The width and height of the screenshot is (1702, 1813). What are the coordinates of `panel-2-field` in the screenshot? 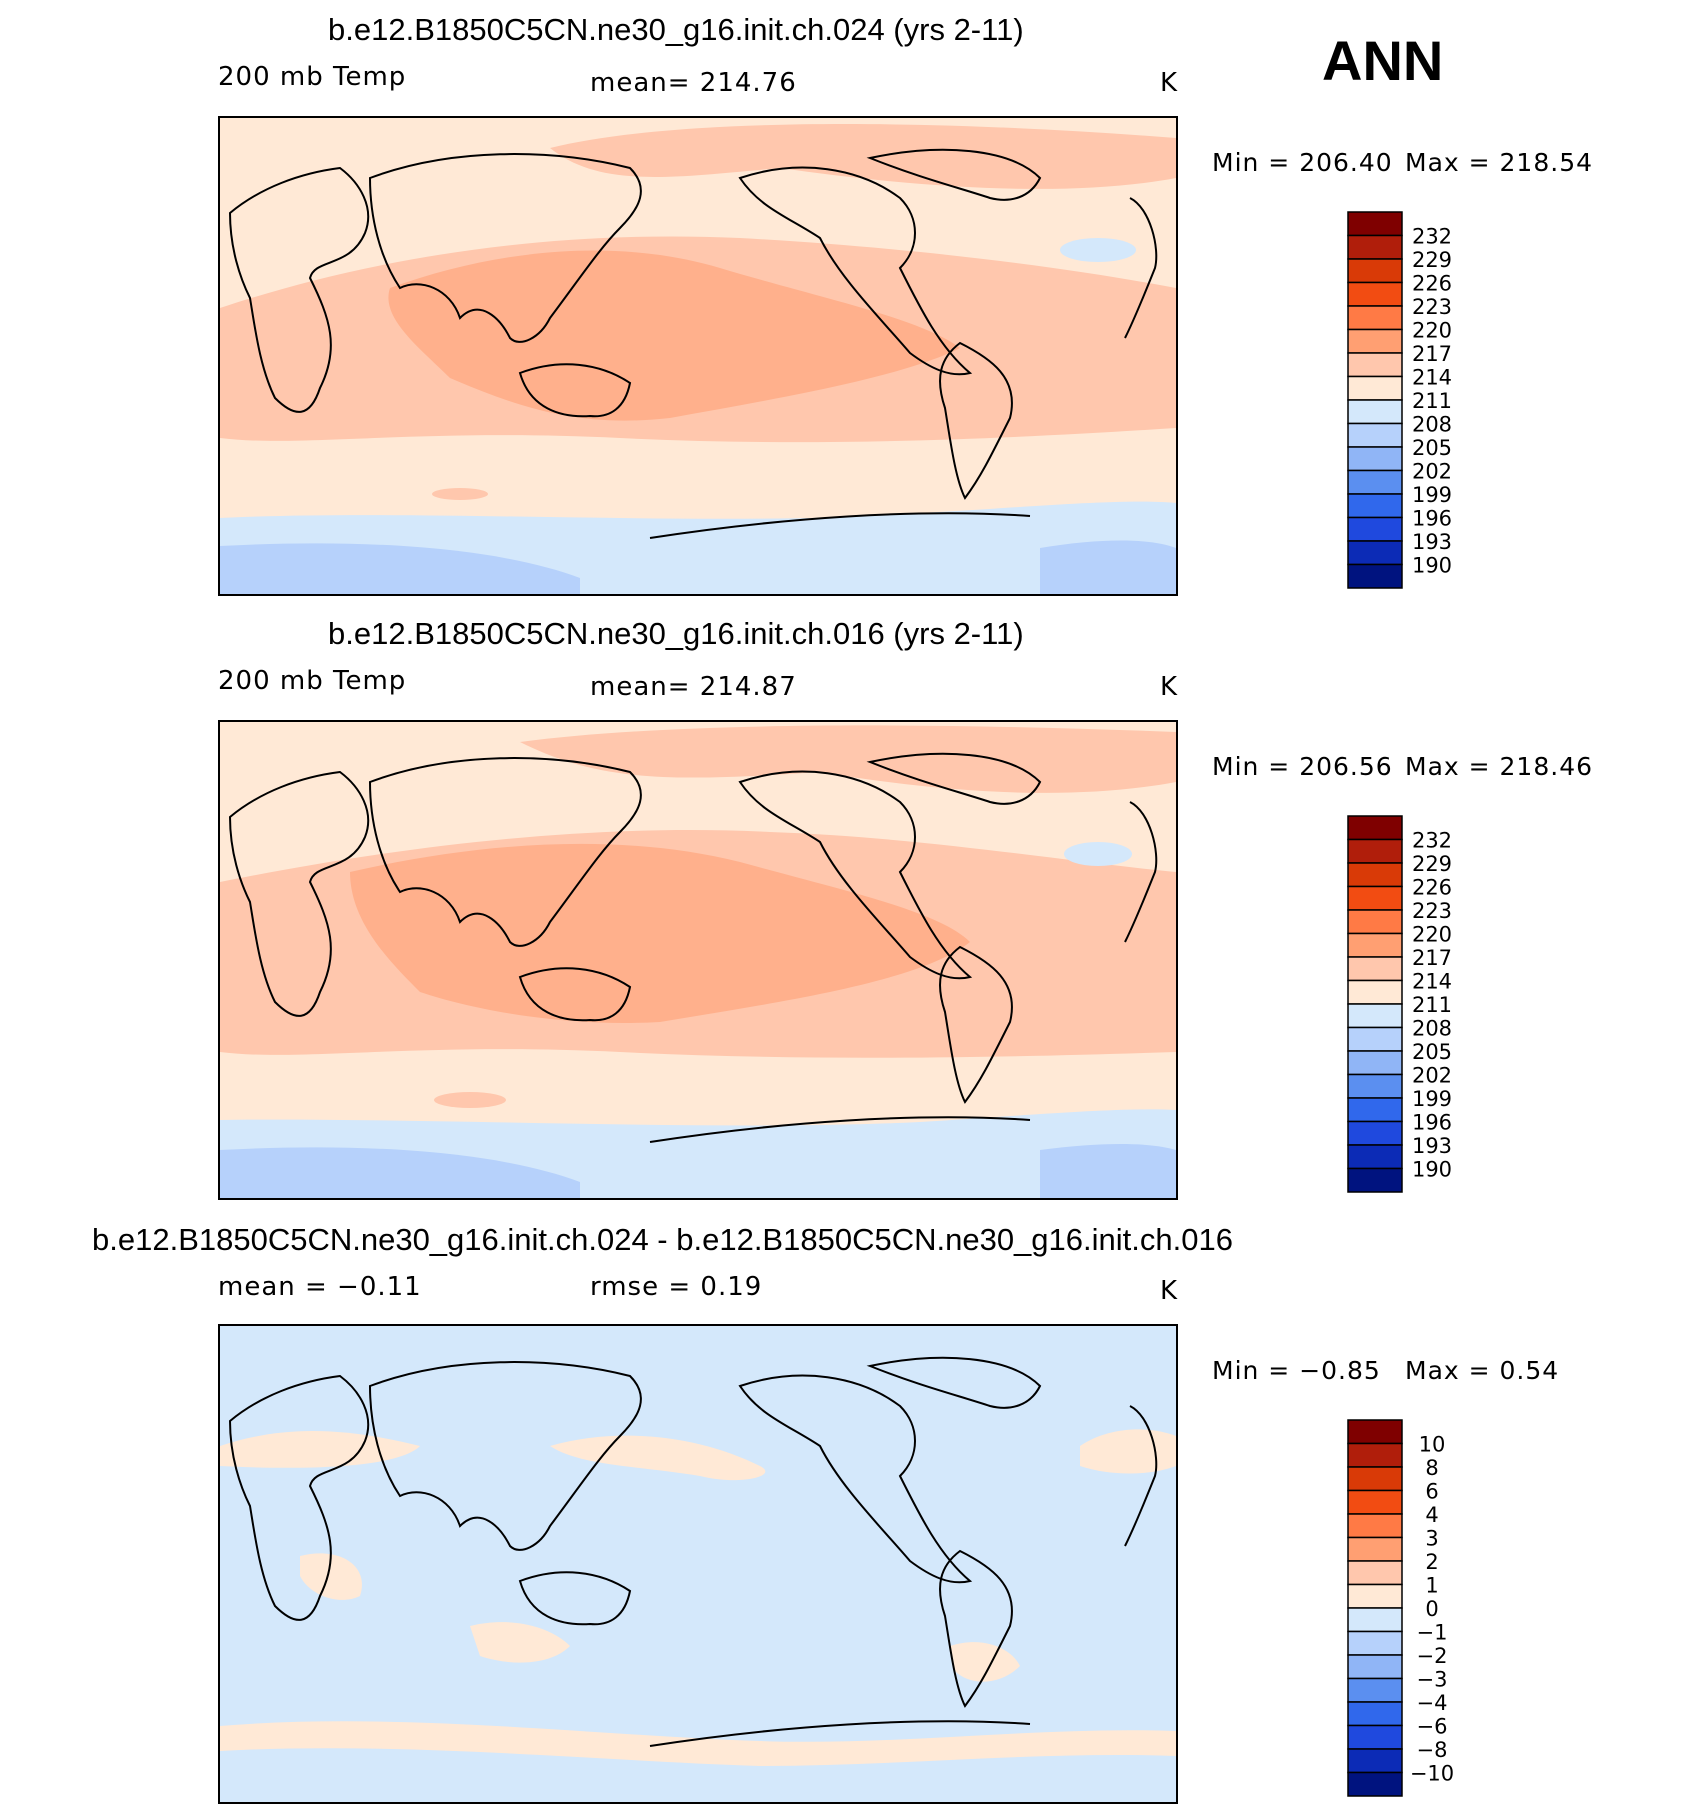 It's located at (698, 960).